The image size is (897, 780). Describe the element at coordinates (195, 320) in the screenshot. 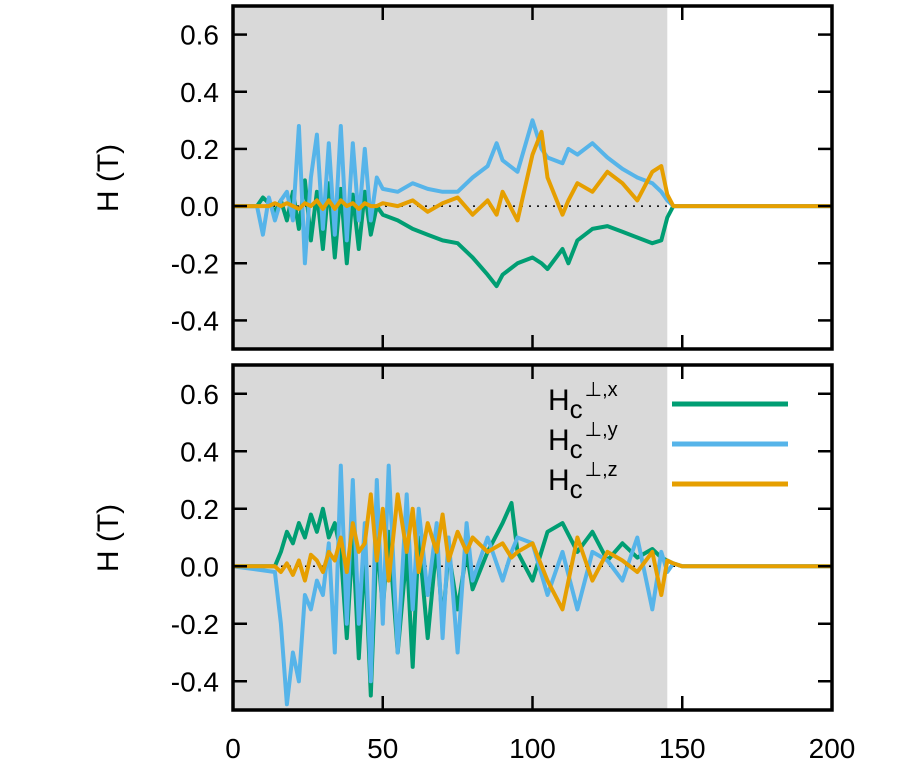

I see `top-ytick-label: -0.4` at that location.